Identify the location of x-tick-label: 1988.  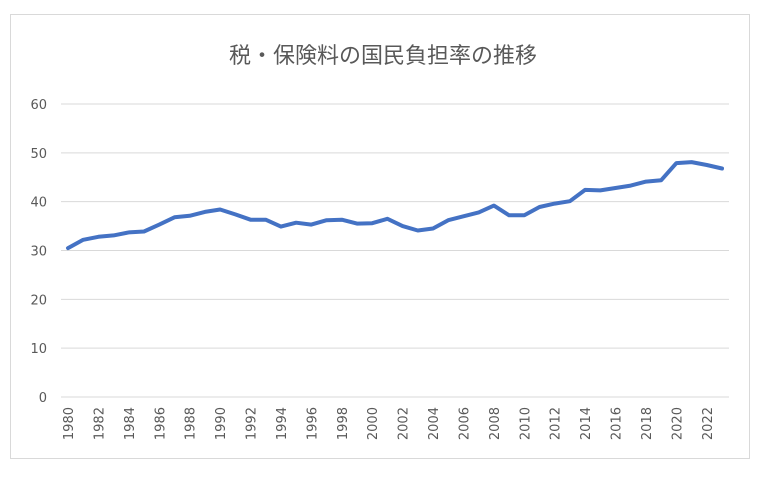
(191, 423).